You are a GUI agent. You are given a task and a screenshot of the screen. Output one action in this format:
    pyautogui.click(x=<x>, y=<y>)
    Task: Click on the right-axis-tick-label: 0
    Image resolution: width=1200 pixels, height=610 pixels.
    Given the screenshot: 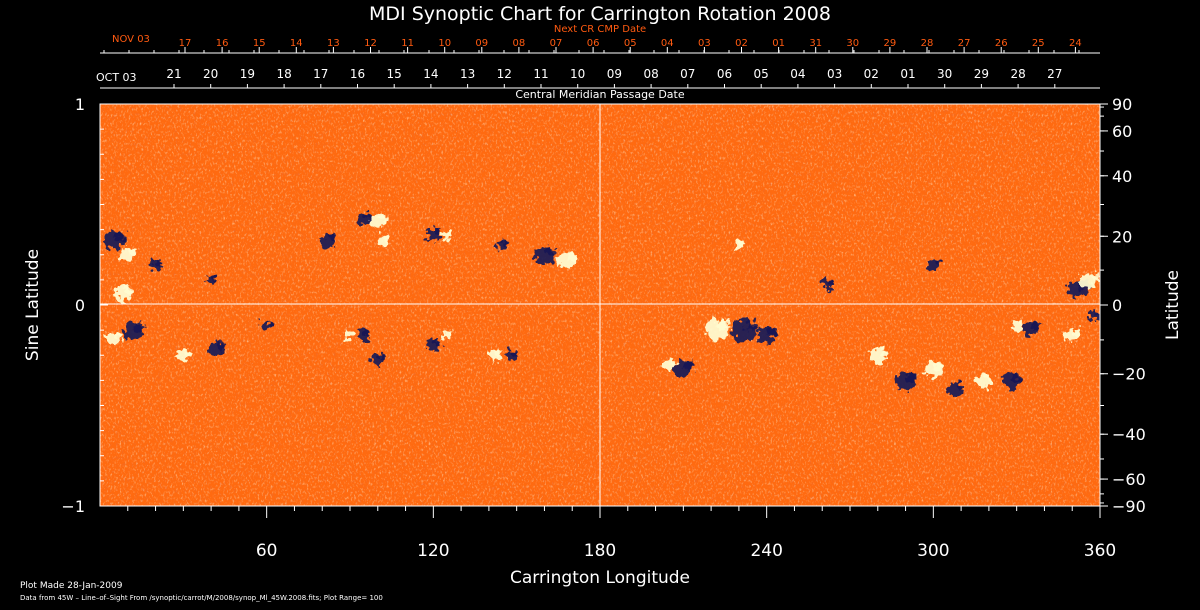 What is the action you would take?
    pyautogui.click(x=1117, y=305)
    